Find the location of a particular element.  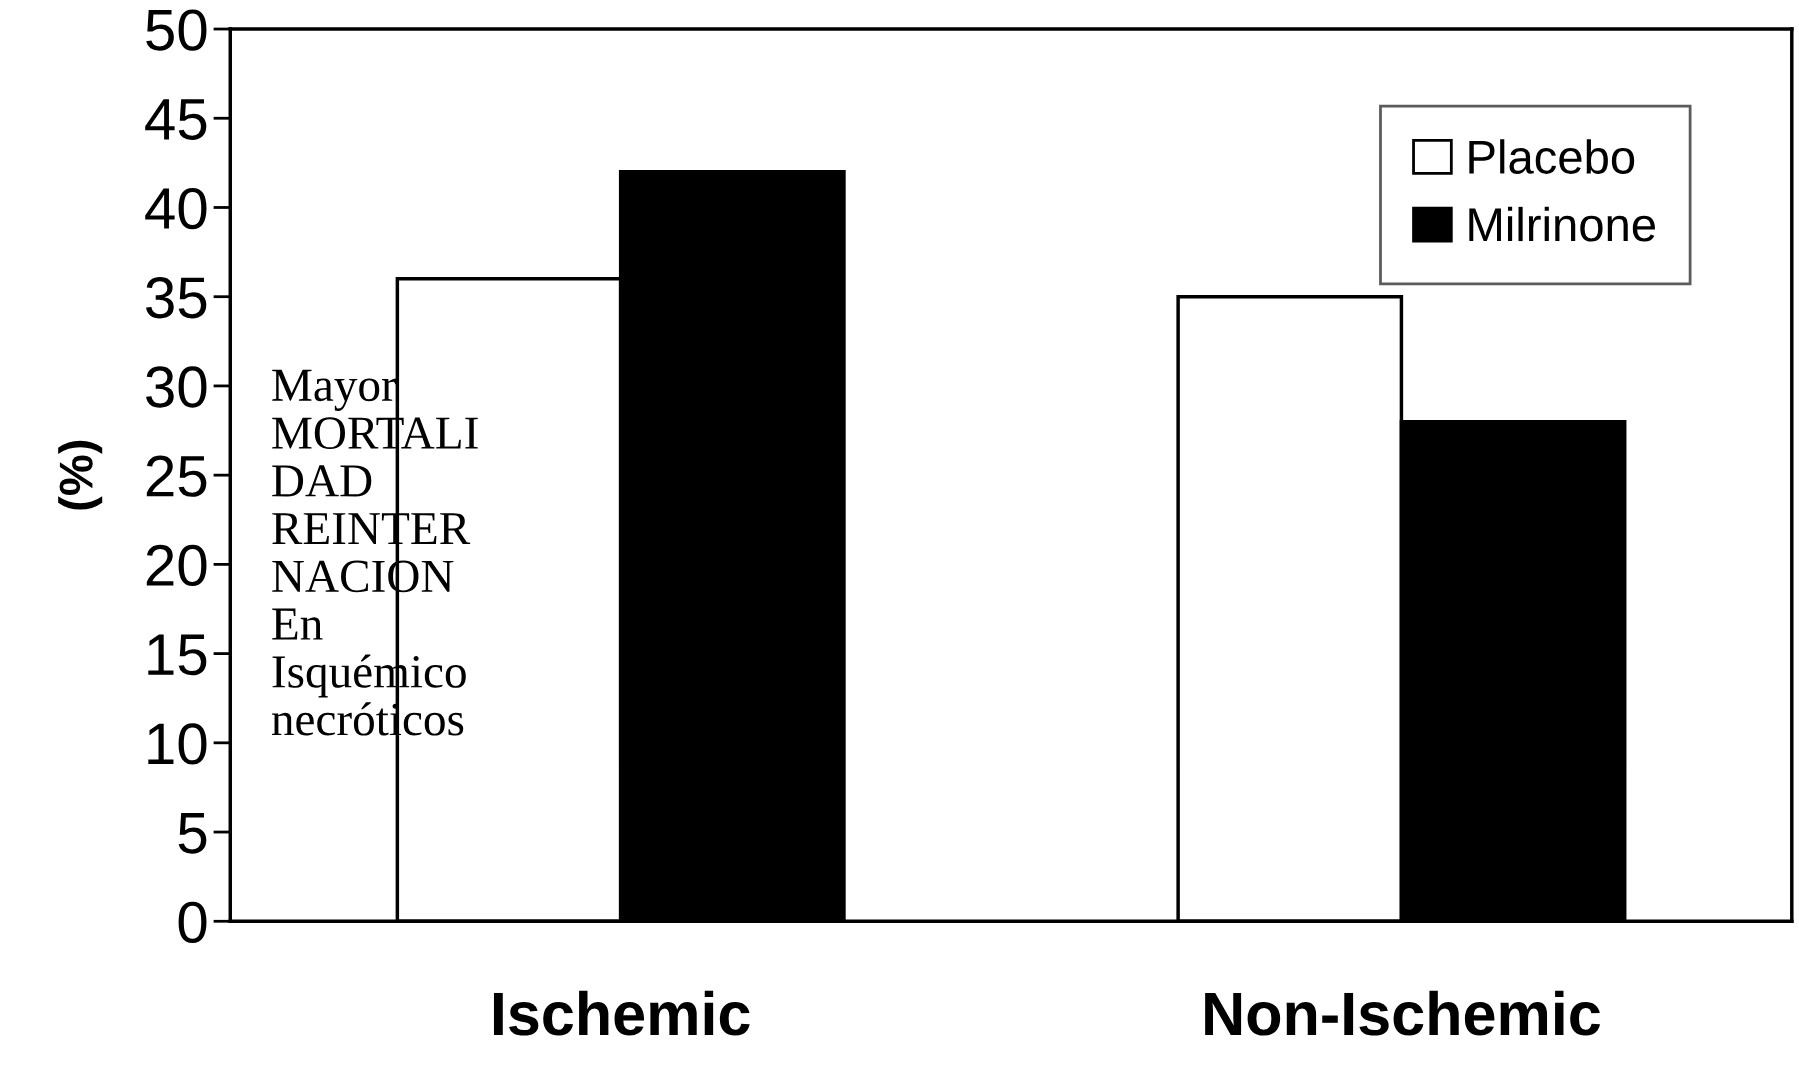

y-axis-title: (%) is located at coordinates (80, 475).